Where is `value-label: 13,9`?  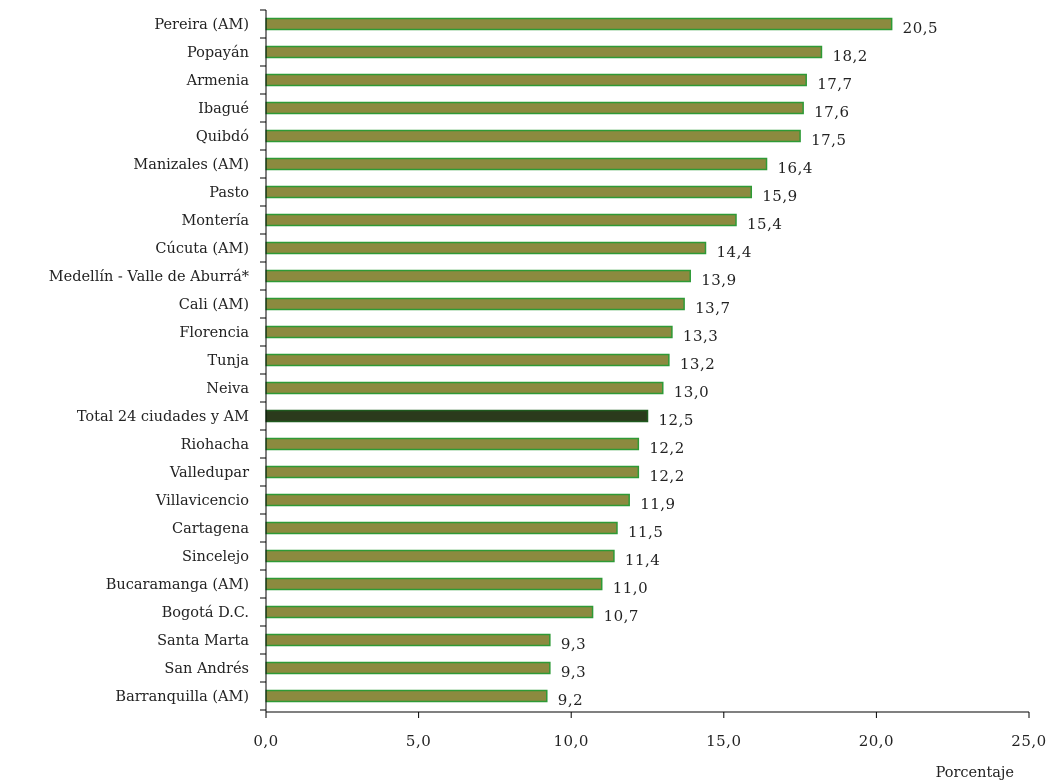 value-label: 13,9 is located at coordinates (718, 280).